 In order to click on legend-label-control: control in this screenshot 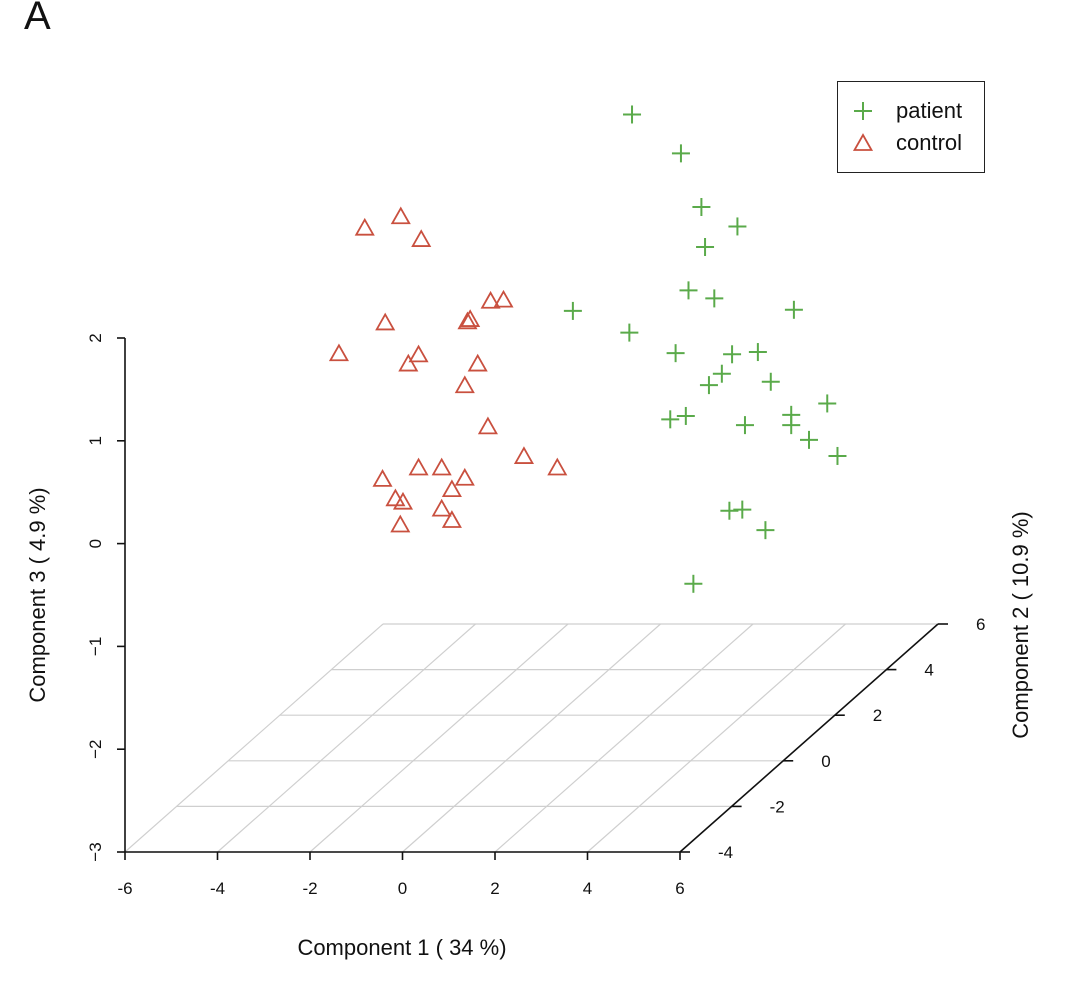, I will do `click(929, 142)`.